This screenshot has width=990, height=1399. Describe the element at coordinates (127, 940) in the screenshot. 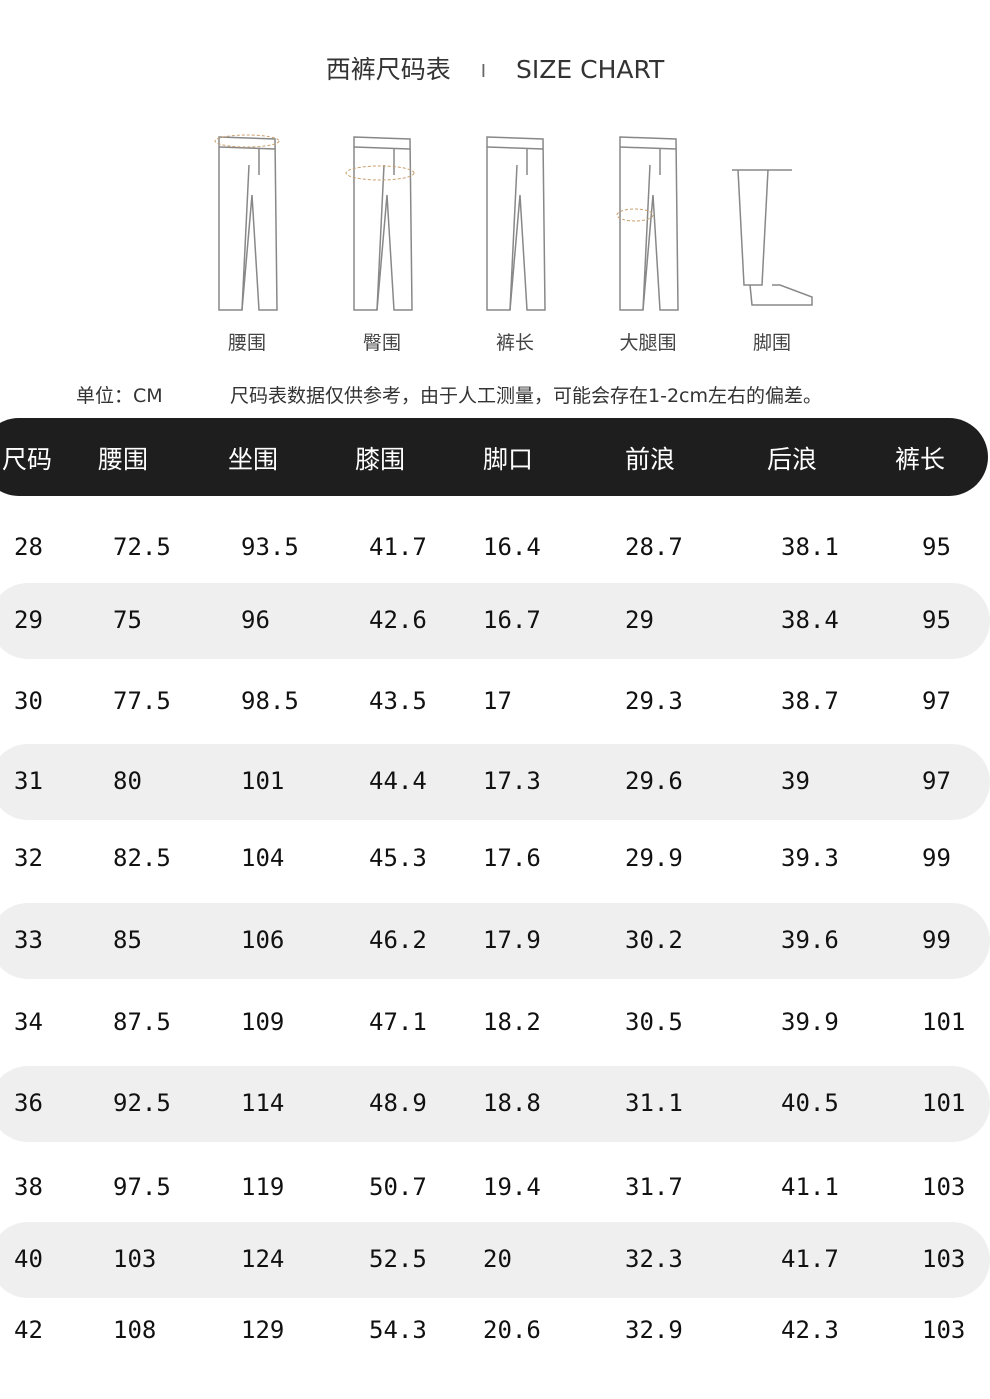

I see `table-cell: 85` at that location.